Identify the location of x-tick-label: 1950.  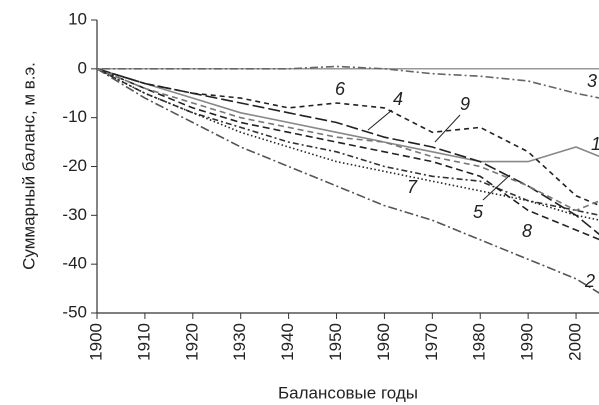
(335, 342).